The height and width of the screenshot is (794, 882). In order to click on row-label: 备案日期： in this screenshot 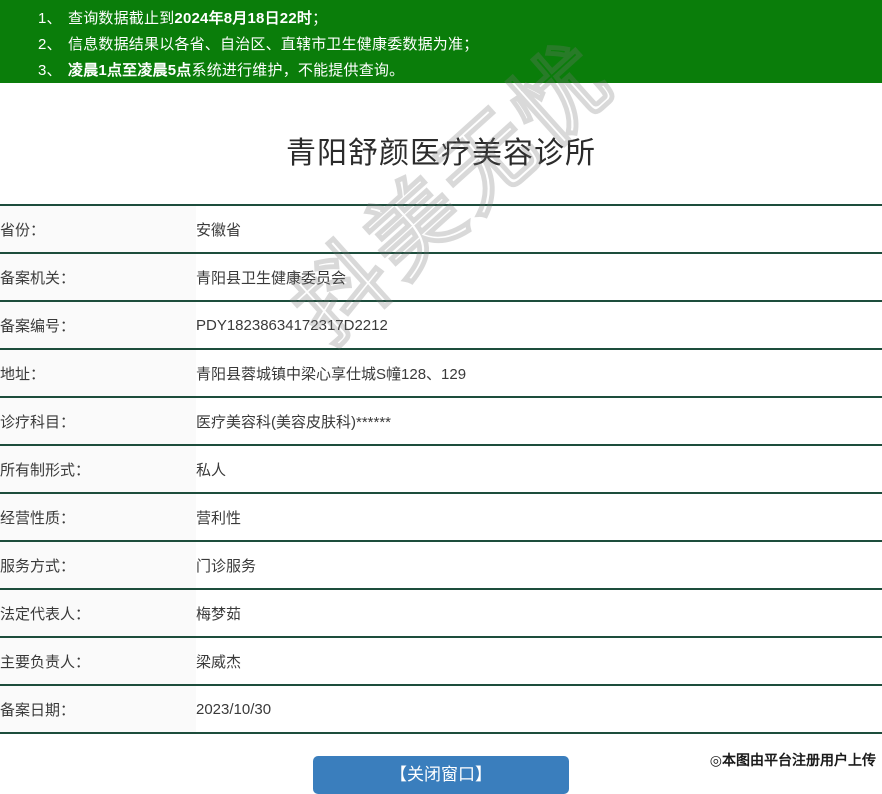, I will do `click(98, 709)`.